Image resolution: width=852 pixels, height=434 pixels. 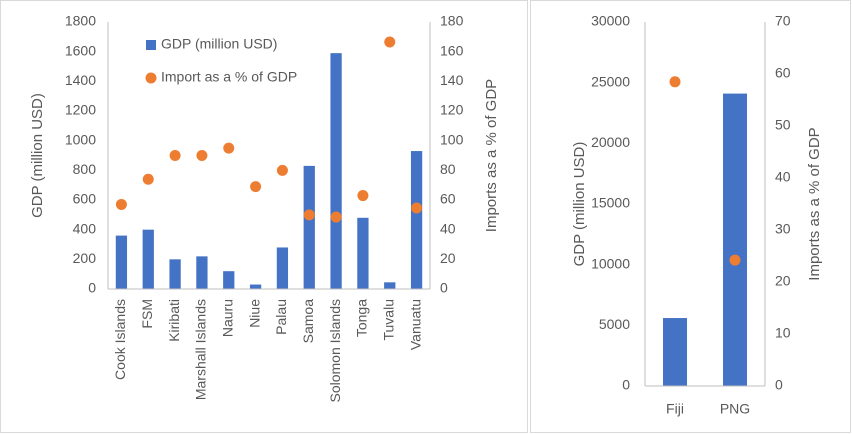 What do you see at coordinates (229, 77) in the screenshot?
I see `legend-label: Import as a % of GDP` at bounding box center [229, 77].